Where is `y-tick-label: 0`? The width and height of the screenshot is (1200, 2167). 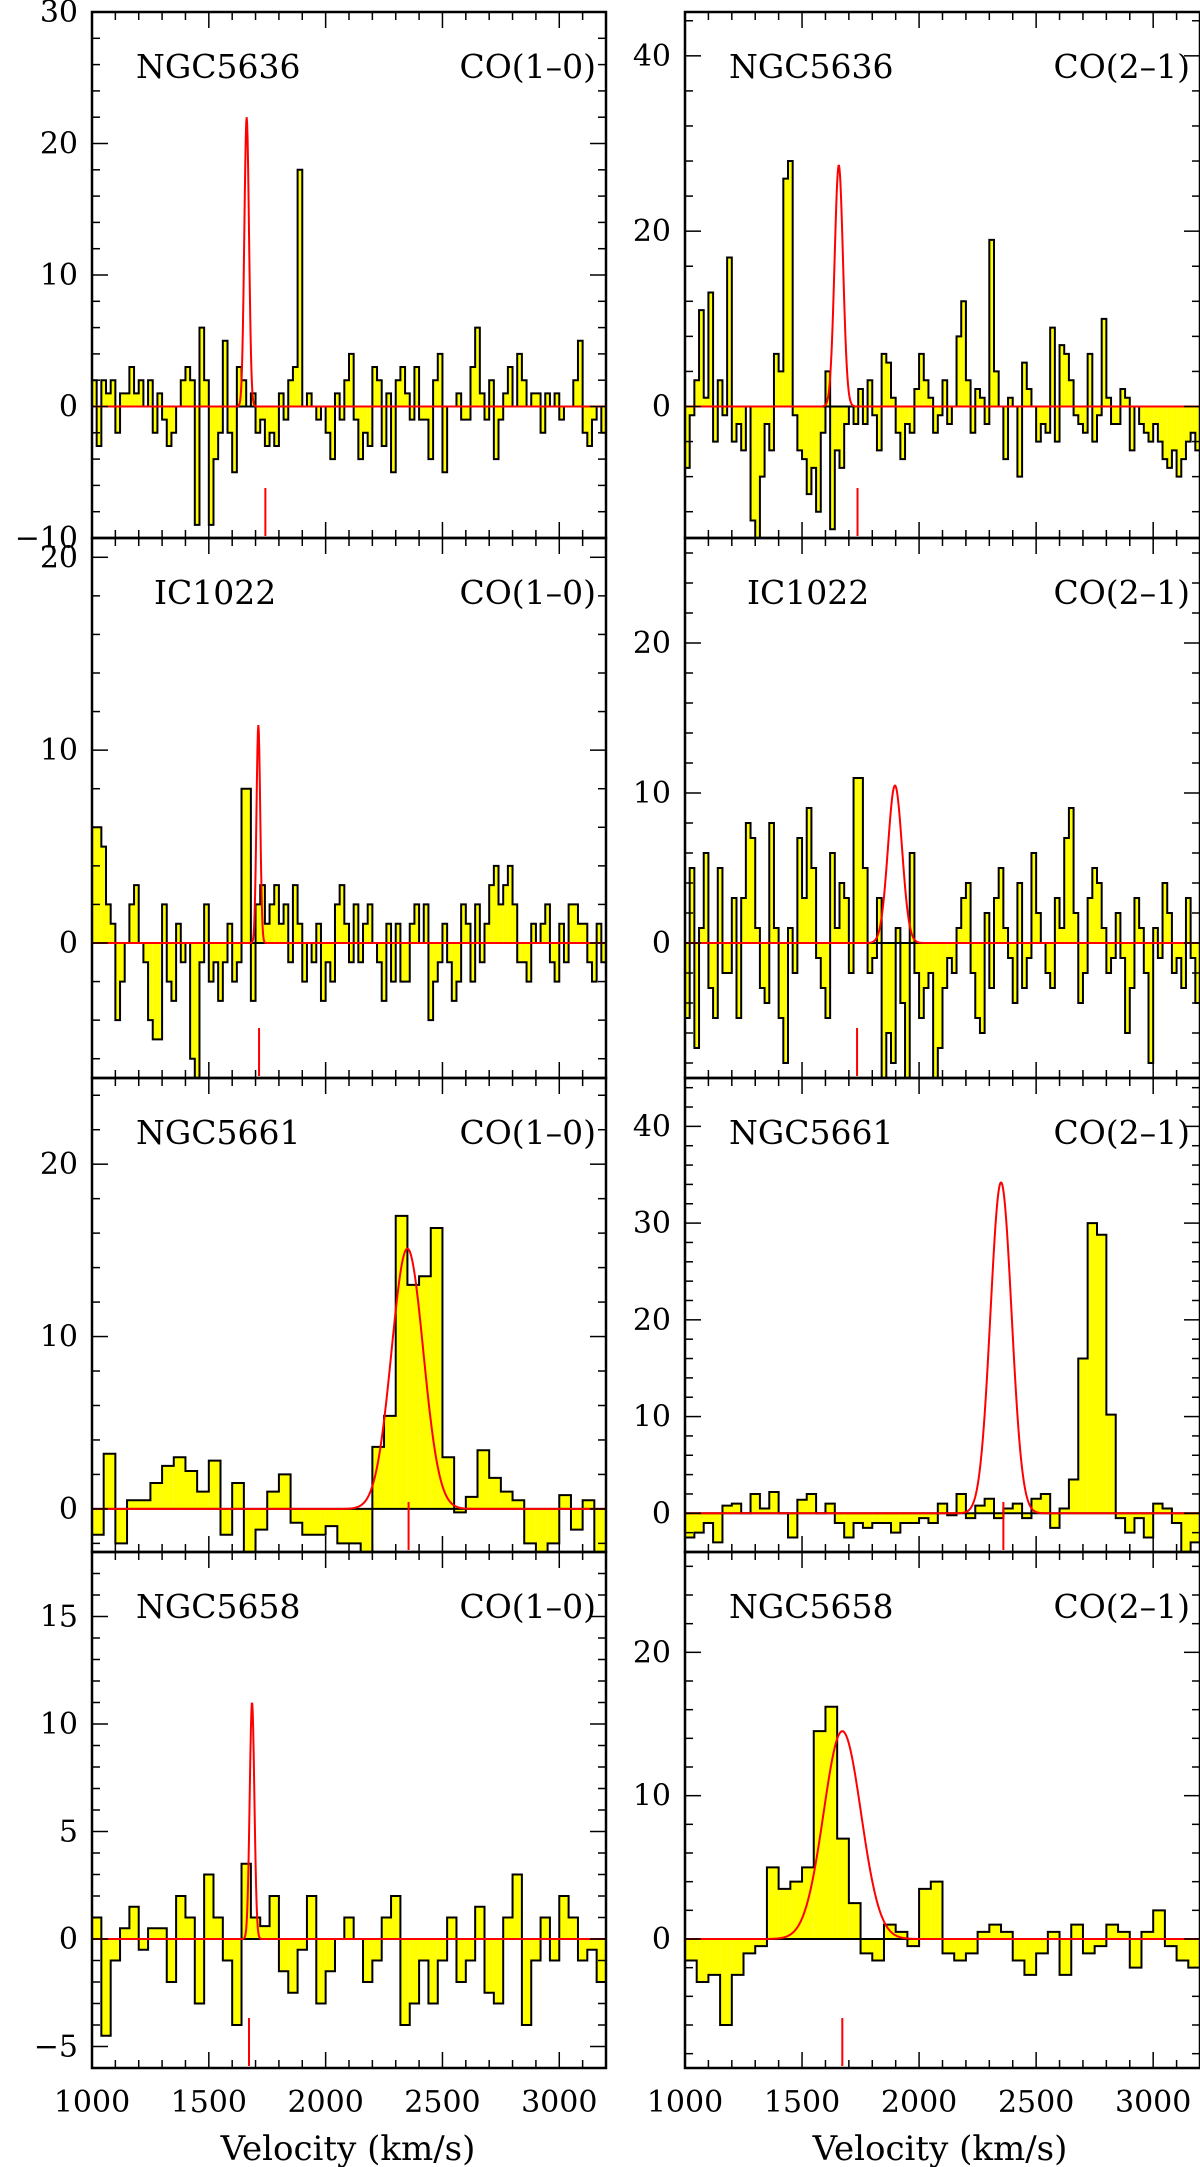
y-tick-label: 0 is located at coordinates (68, 1509).